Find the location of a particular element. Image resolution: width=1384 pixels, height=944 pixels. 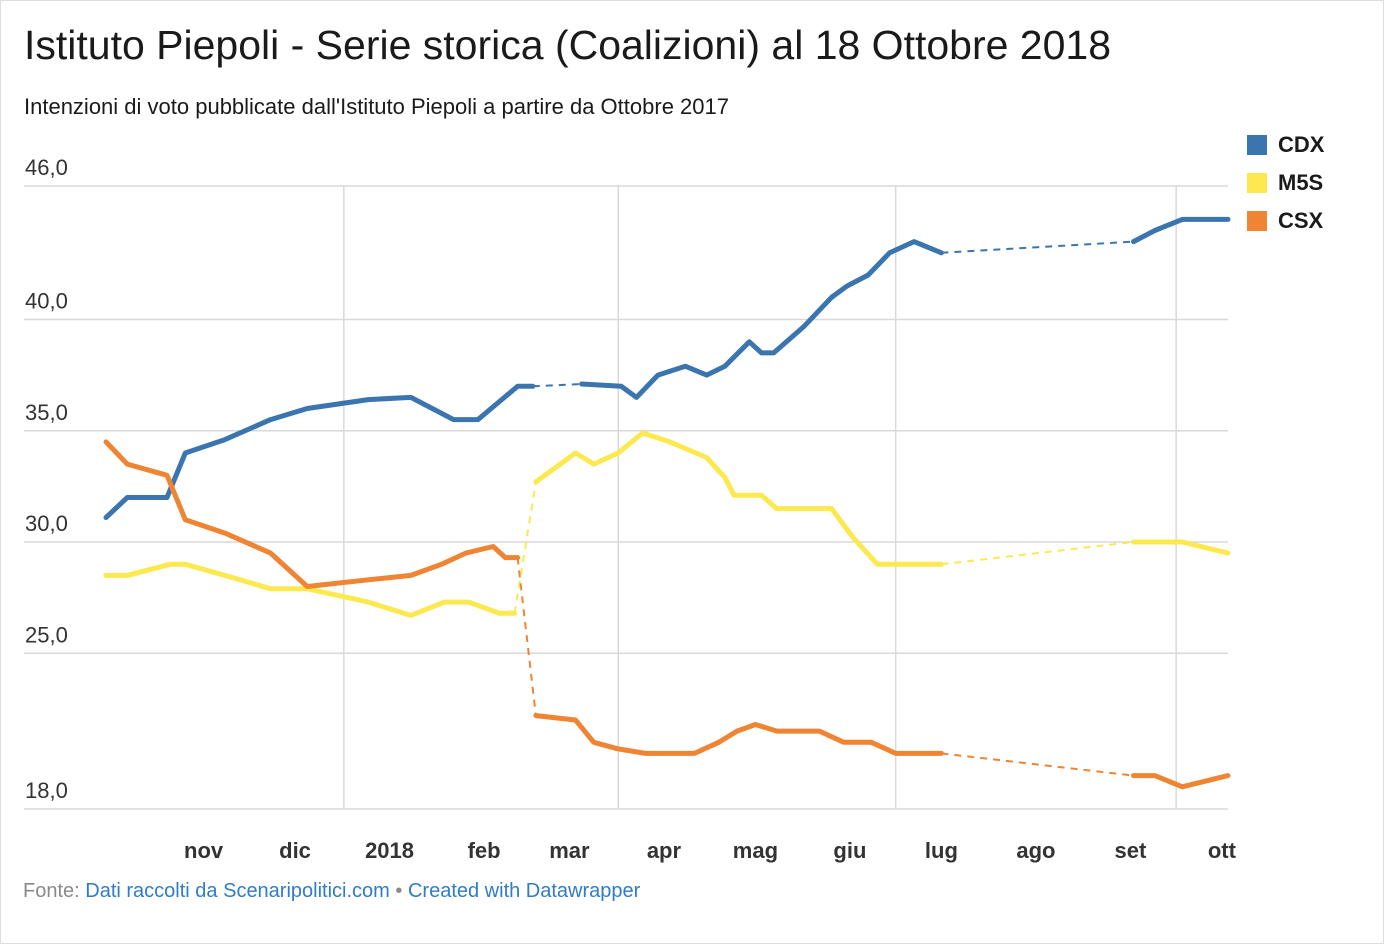

y-tick-label: 30,0 is located at coordinates (46, 523).